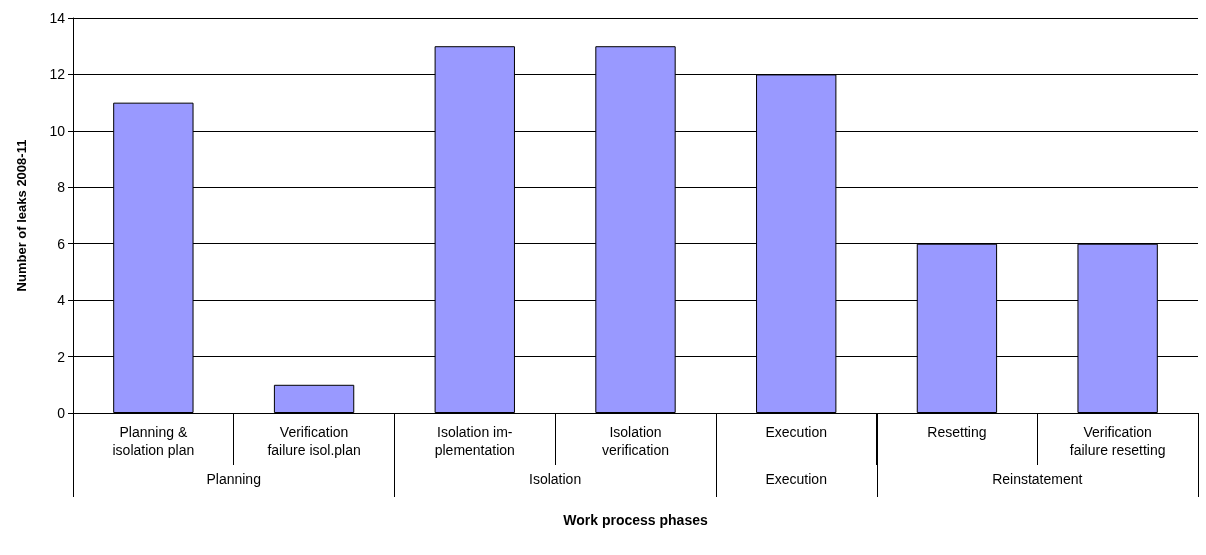 The height and width of the screenshot is (555, 1206). Describe the element at coordinates (796, 432) in the screenshot. I see `x-tick-label: Execution` at that location.